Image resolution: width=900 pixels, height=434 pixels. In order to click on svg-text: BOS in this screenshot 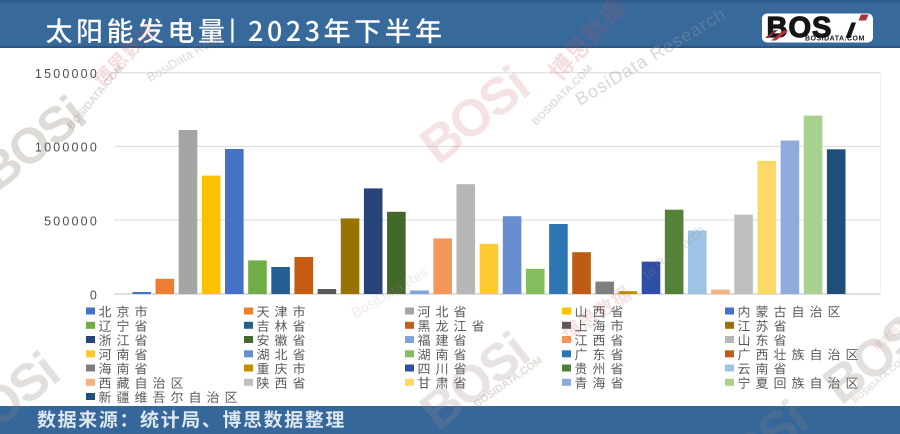, I will do `click(800, 28)`.